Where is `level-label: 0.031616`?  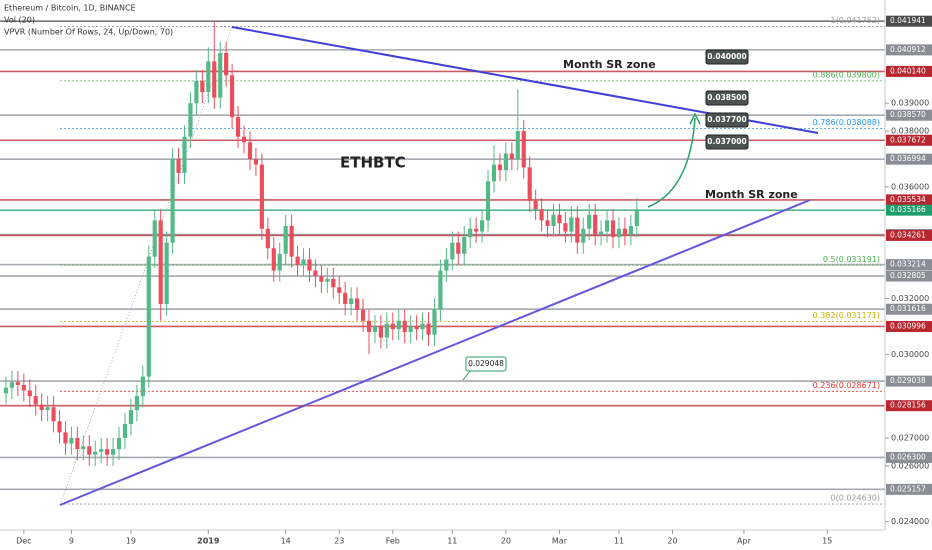 level-label: 0.031616 is located at coordinates (908, 308).